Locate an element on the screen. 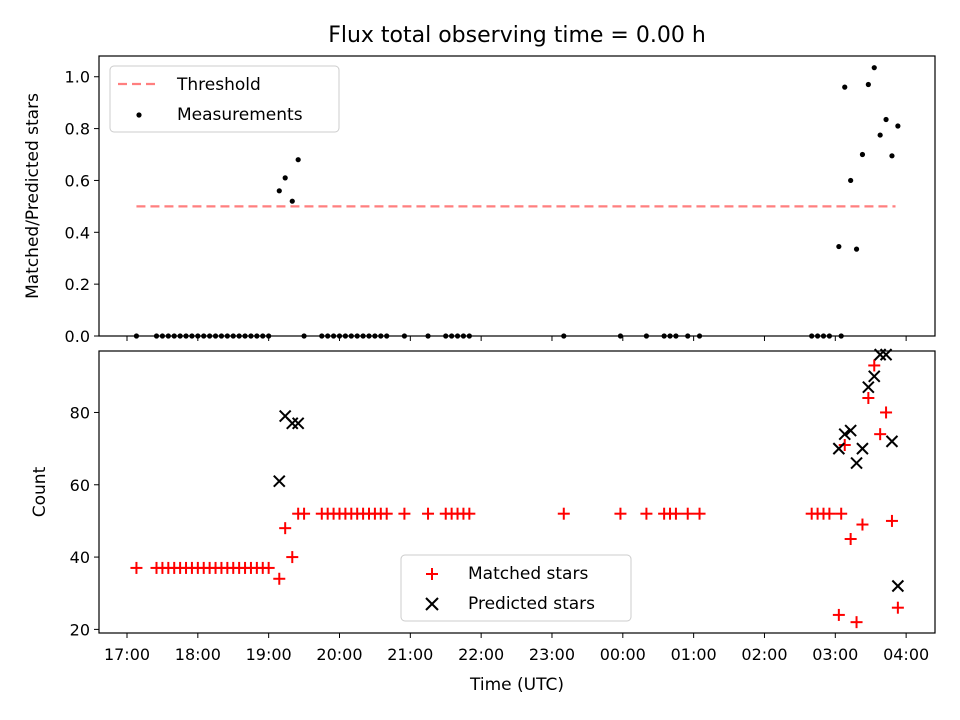 This screenshot has width=960, height=720. bottom-x-axis-label: Time (UTC) is located at coordinates (516, 685).